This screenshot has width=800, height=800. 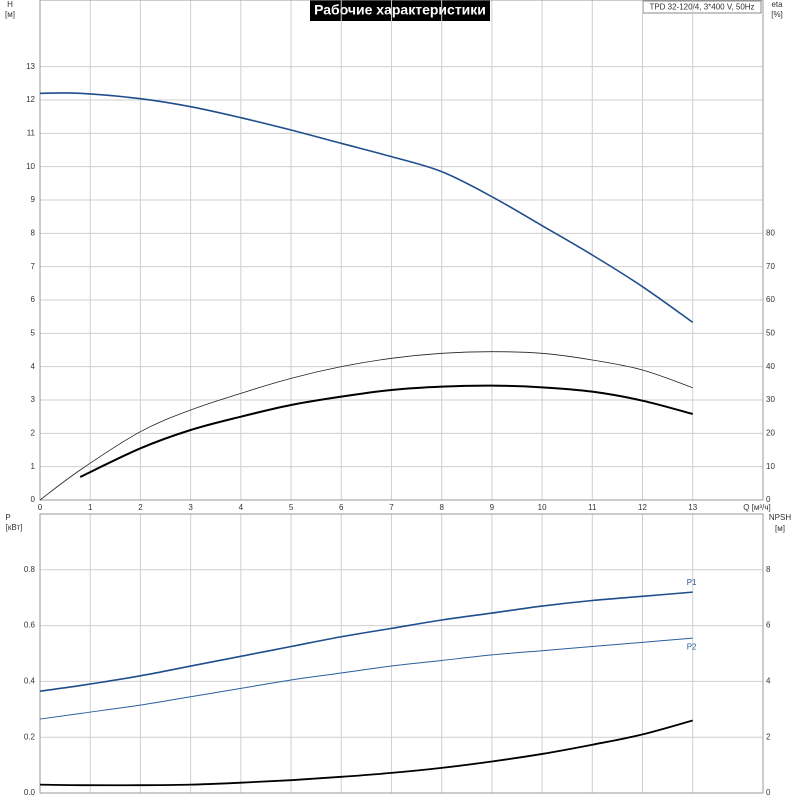 What do you see at coordinates (780, 528) in the screenshot?
I see `y2-unit: [м]` at bounding box center [780, 528].